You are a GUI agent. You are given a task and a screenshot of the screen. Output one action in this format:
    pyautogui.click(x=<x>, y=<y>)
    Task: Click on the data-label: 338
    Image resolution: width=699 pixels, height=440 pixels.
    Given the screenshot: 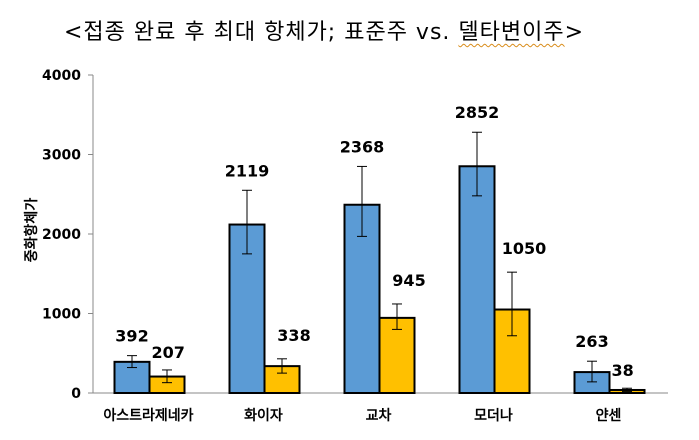 What is the action you would take?
    pyautogui.click(x=293, y=335)
    